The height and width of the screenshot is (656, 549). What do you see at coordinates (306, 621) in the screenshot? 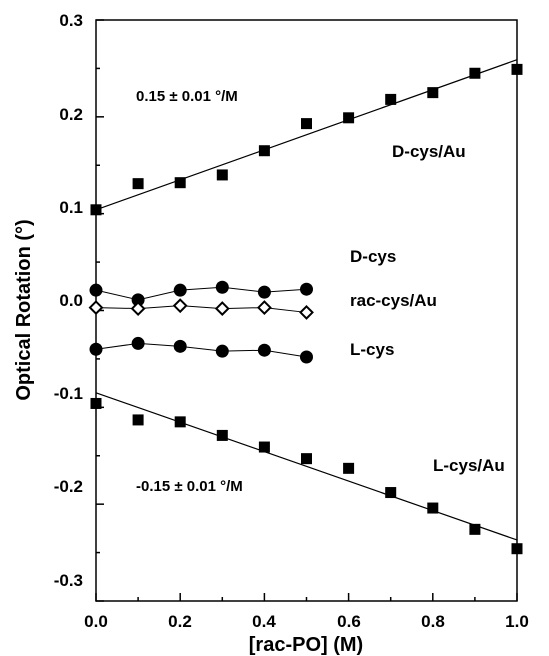
I see `x-tick-labels: 0.0 0.2 0.4 0.6 0.8 1.0` at bounding box center [306, 621].